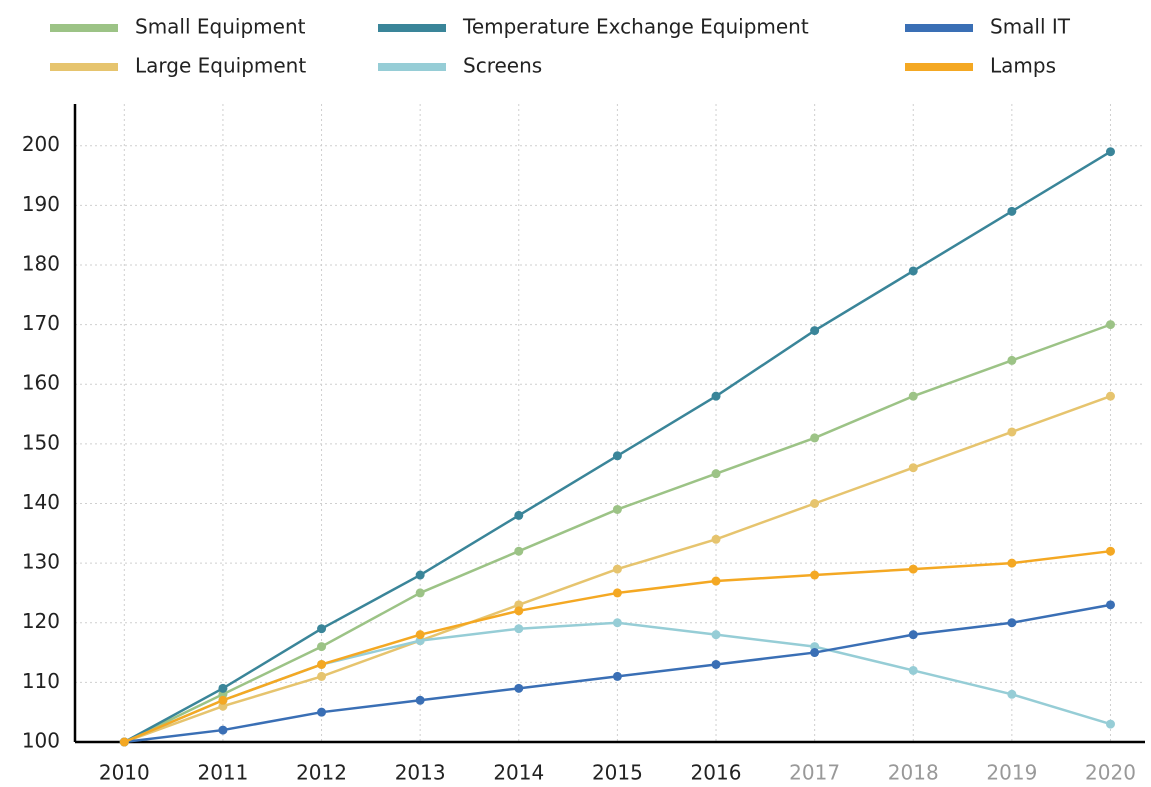  Describe the element at coordinates (220, 27) in the screenshot. I see `legend-label: Small Equipment` at that location.